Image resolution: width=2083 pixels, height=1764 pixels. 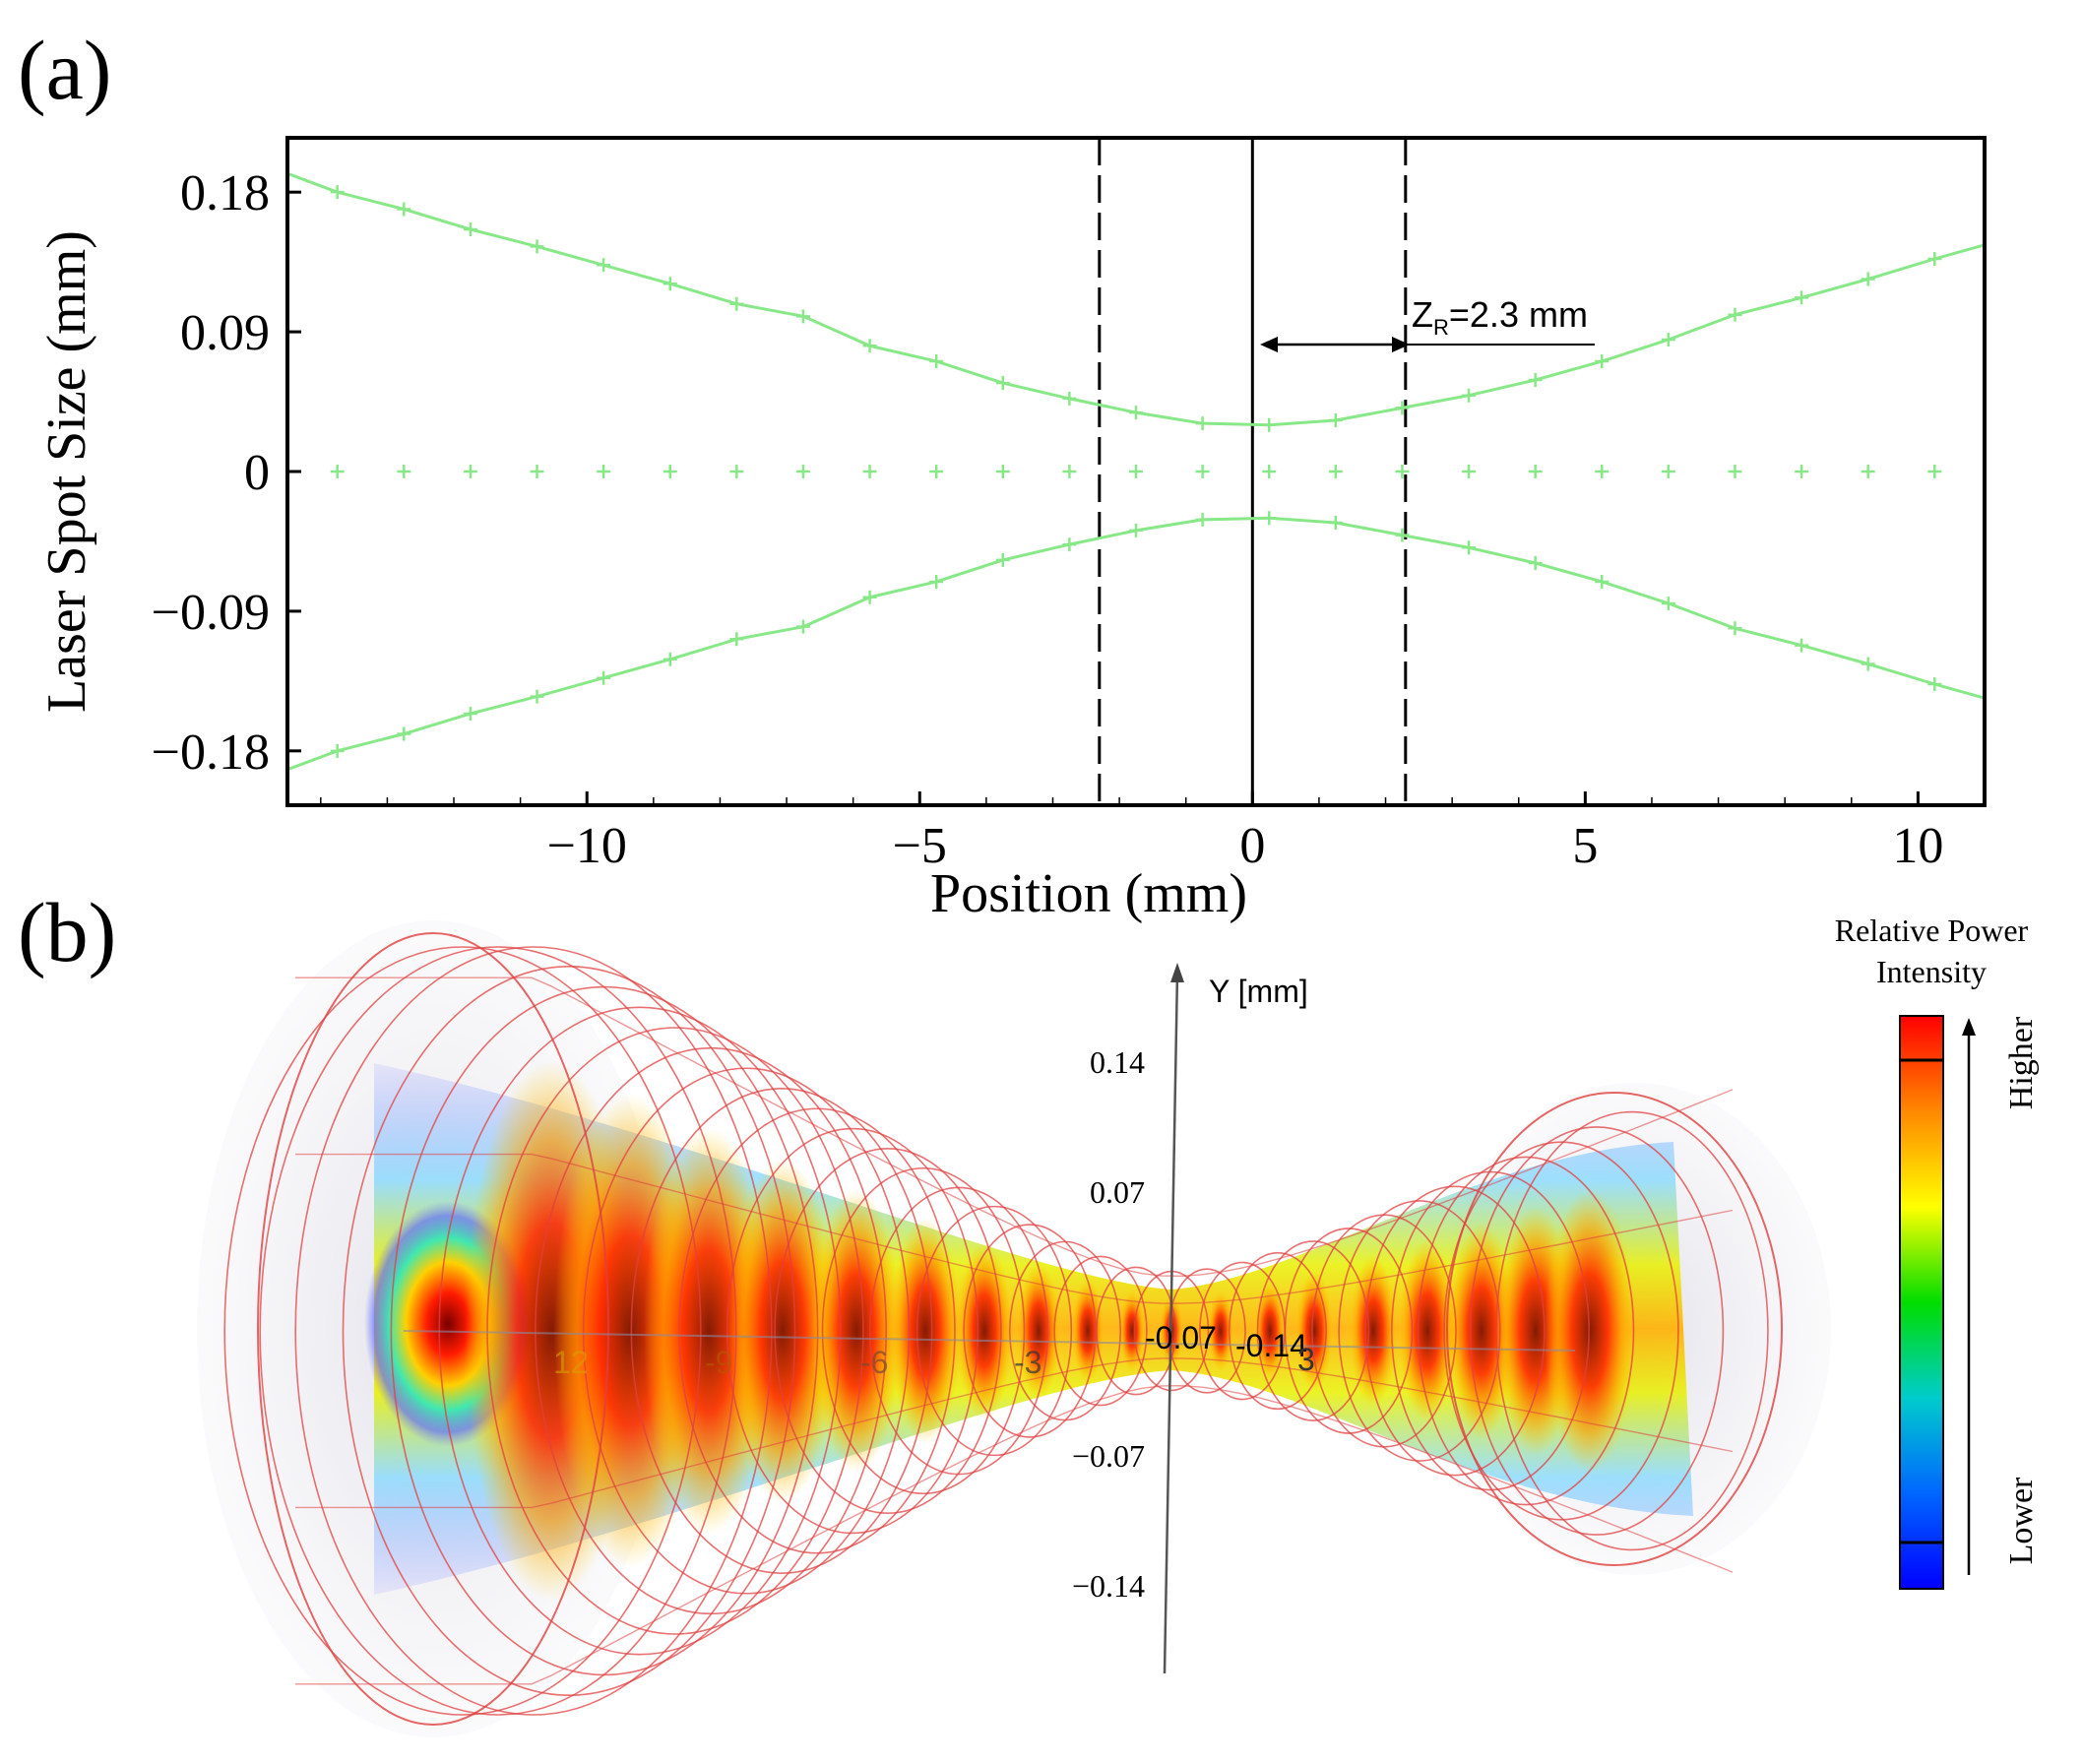 What do you see at coordinates (1271, 1345) in the screenshot?
I see `inline-label-neg-0.14: -0.14` at bounding box center [1271, 1345].